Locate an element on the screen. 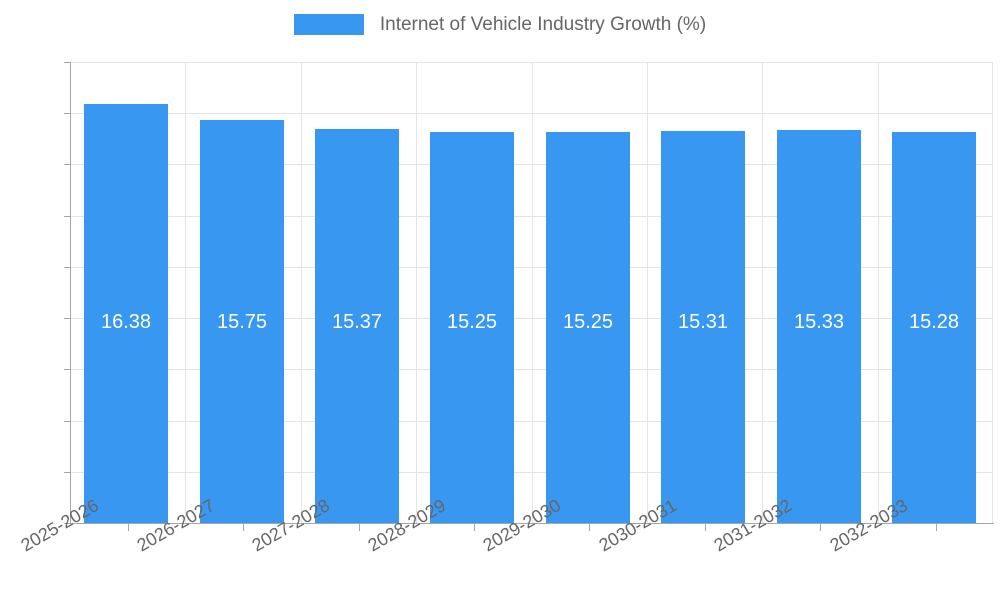 The width and height of the screenshot is (1000, 600). x-axis-category-label: 2025-2026 is located at coordinates (60, 525).